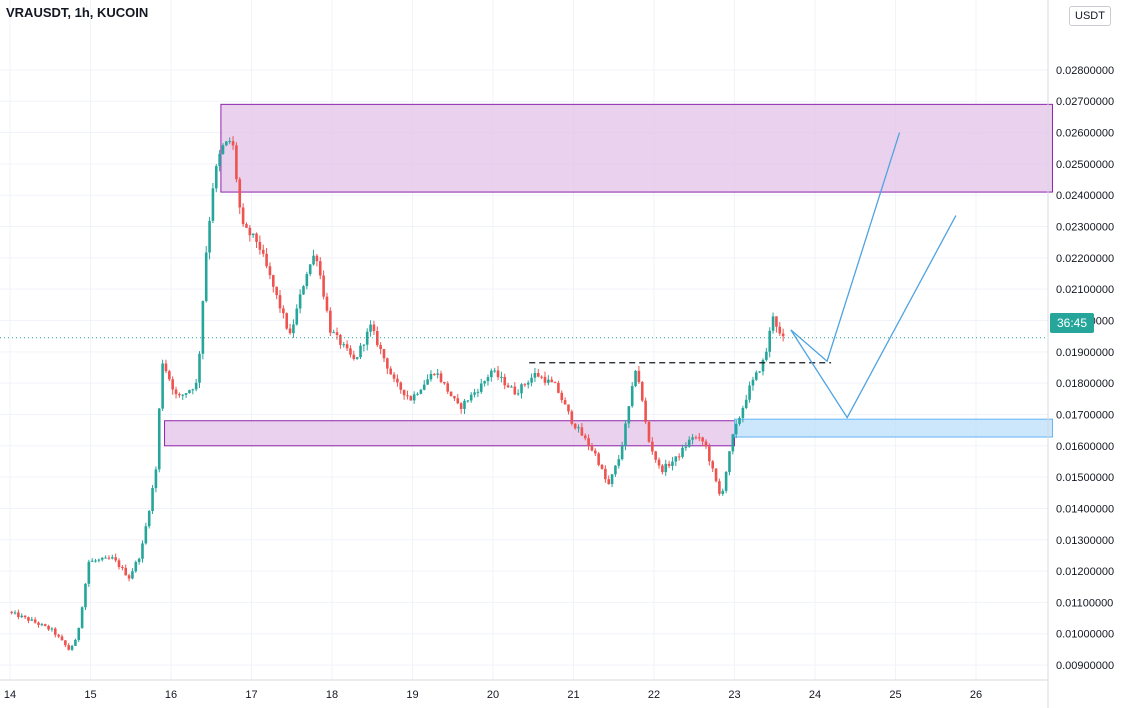  Describe the element at coordinates (1090, 16) in the screenshot. I see `currency-badge: USDT` at that location.